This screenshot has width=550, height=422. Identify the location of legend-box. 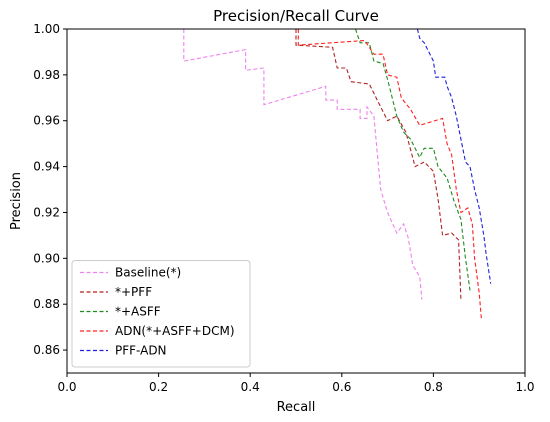
(161, 314).